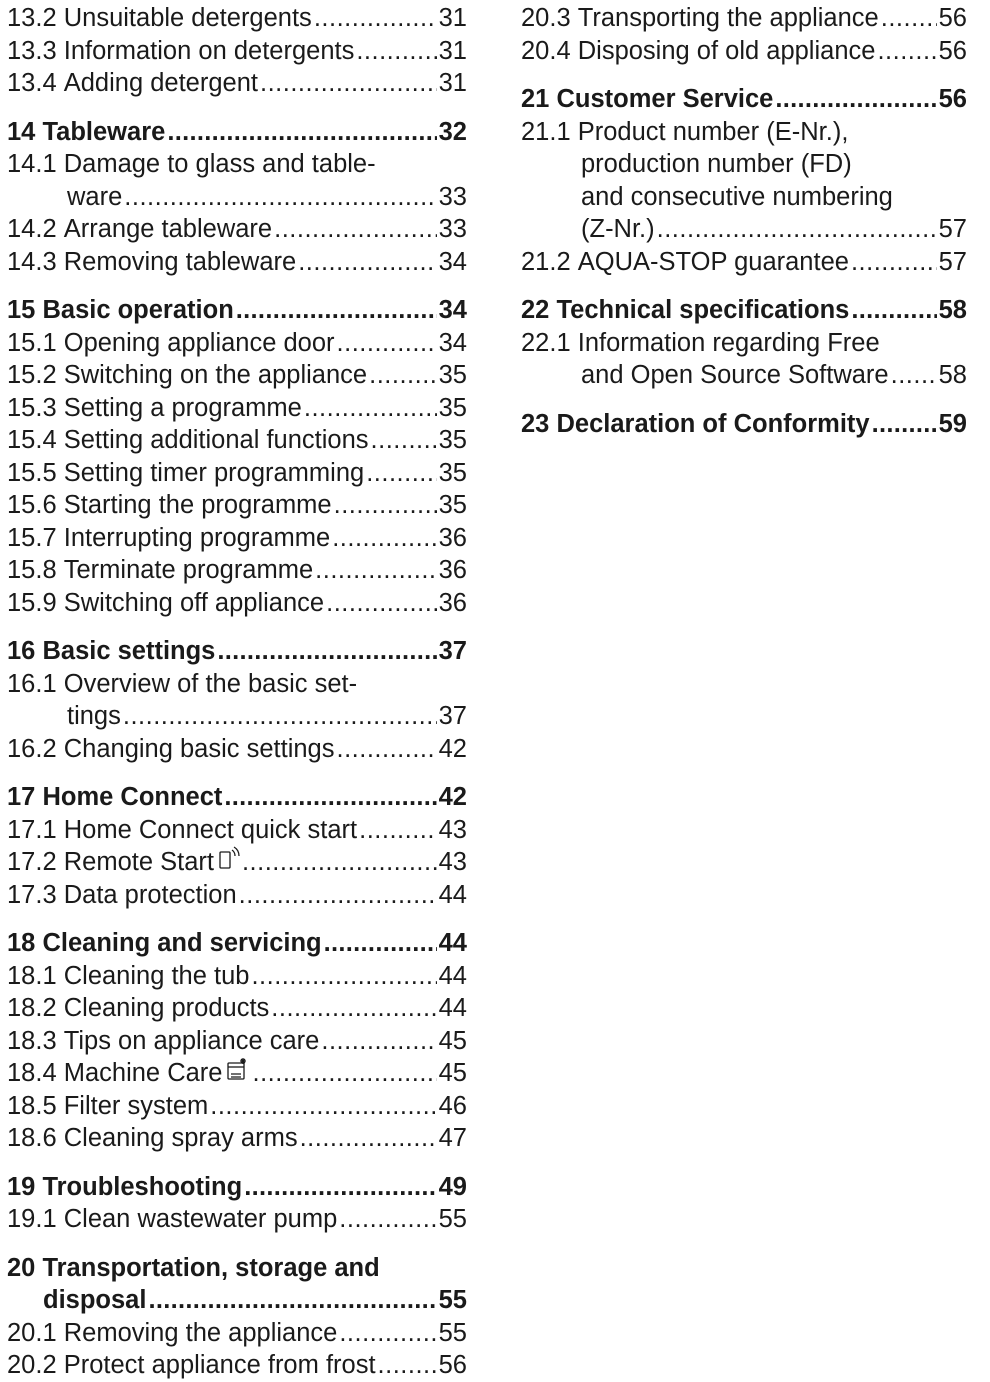  What do you see at coordinates (229, 862) in the screenshot?
I see `remote-start-icon` at bounding box center [229, 862].